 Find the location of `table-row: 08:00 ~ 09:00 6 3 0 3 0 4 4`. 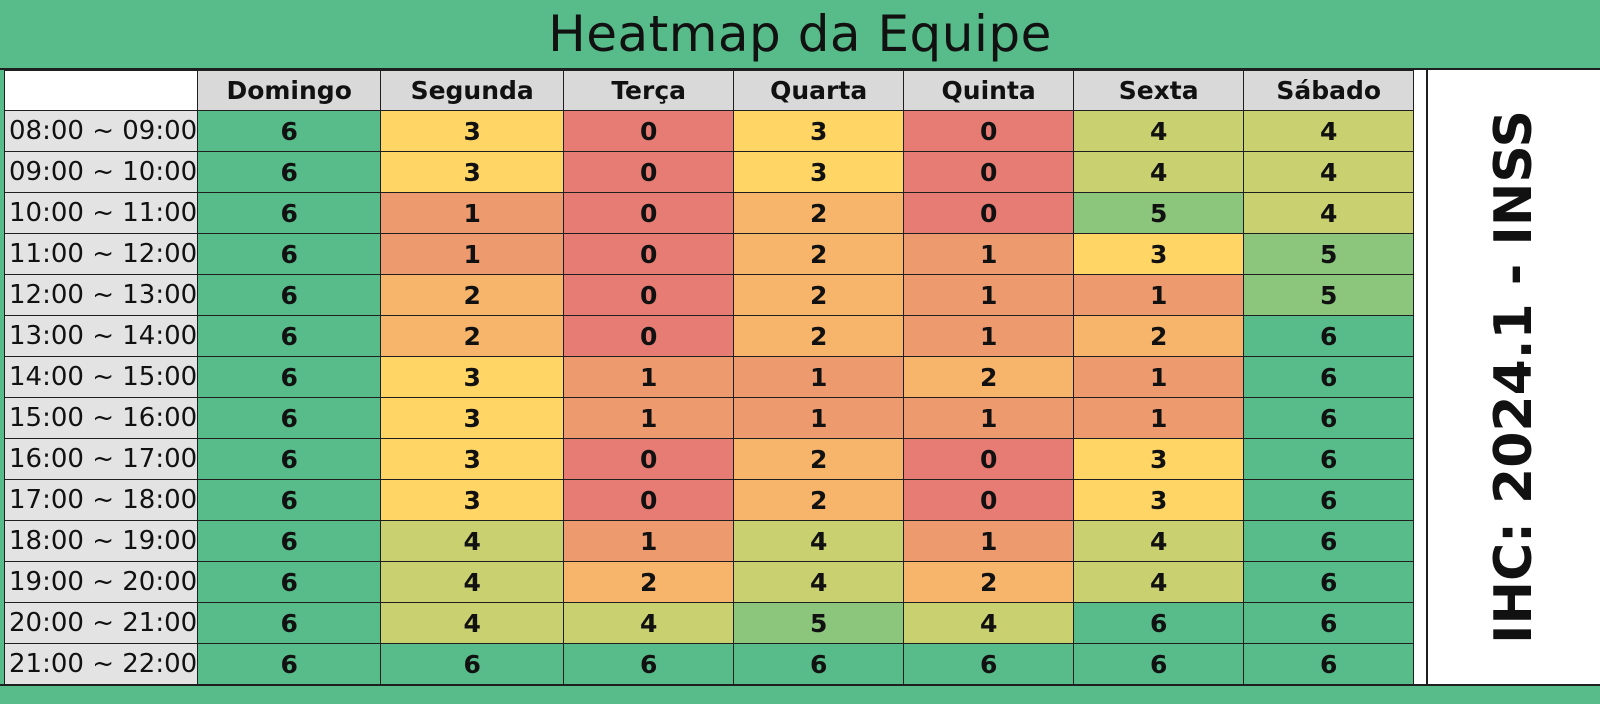

table-row: 08:00 ~ 09:00 6 3 0 3 0 4 4 is located at coordinates (709, 131).